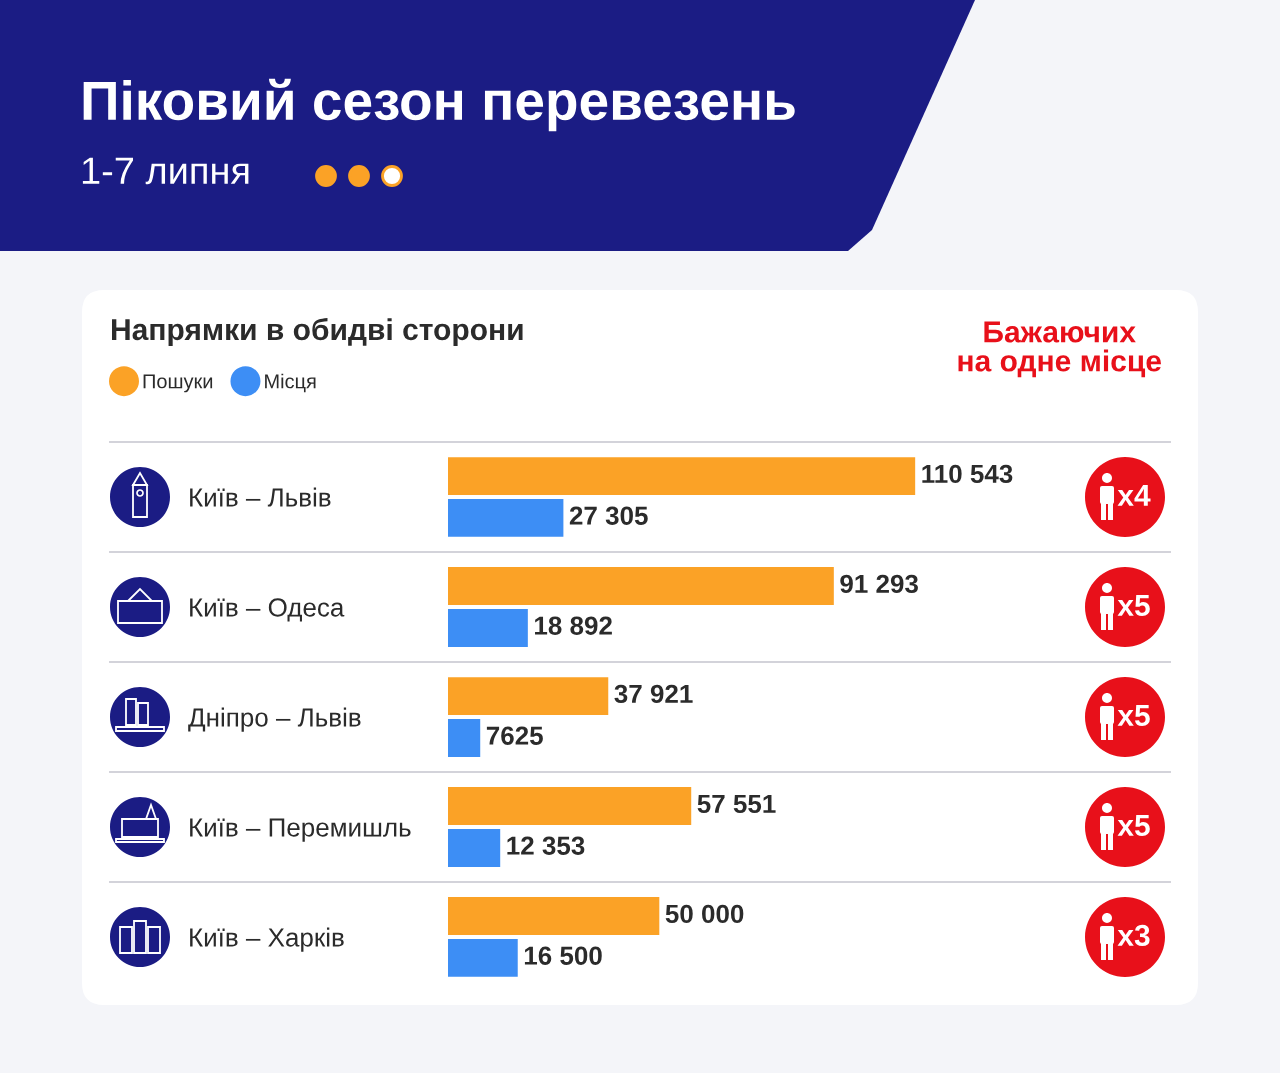  I want to click on data-label: 7625, so click(514, 735).